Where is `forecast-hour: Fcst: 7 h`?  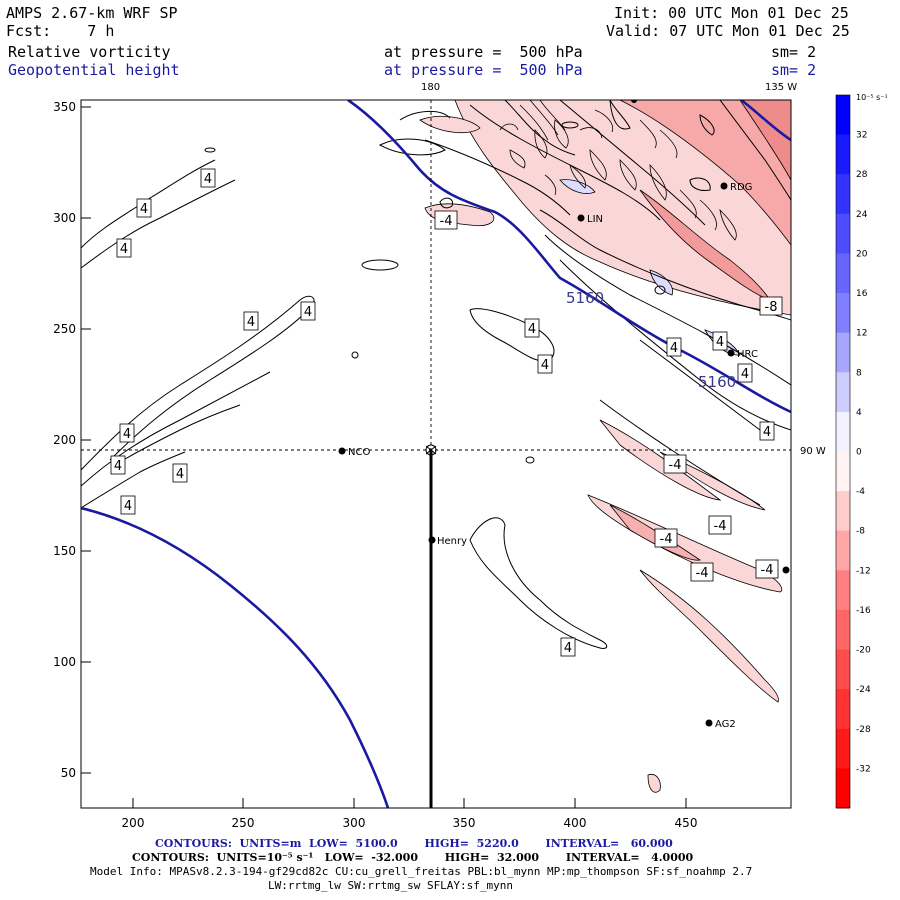 forecast-hour: Fcst: 7 h is located at coordinates (60, 31).